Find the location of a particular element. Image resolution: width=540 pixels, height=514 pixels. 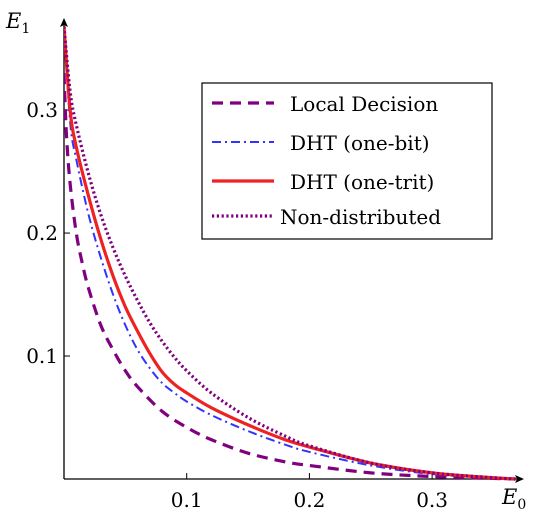

legend-label-dht-one-trit: DHT (one-trit) is located at coordinates (362, 182).